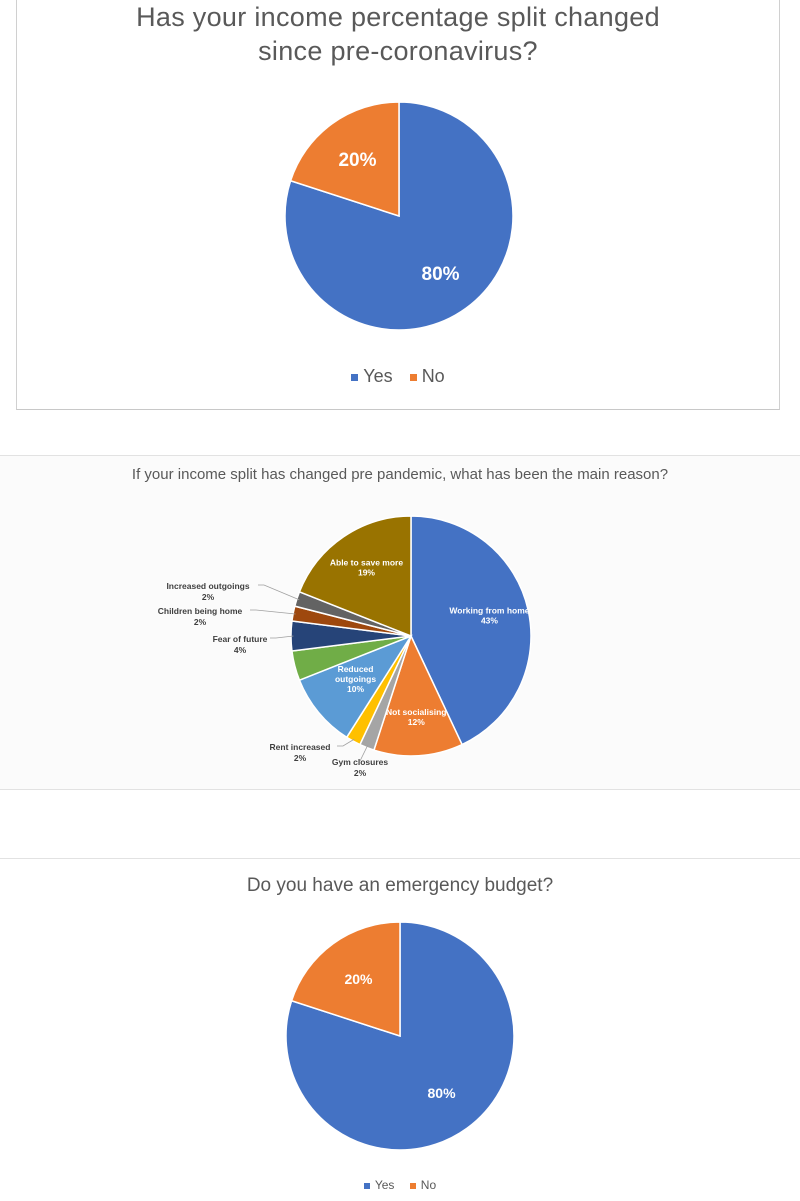 Image resolution: width=800 pixels, height=1201 pixels. What do you see at coordinates (489, 615) in the screenshot?
I see `data-label-working-from-home: Working from home 43%` at bounding box center [489, 615].